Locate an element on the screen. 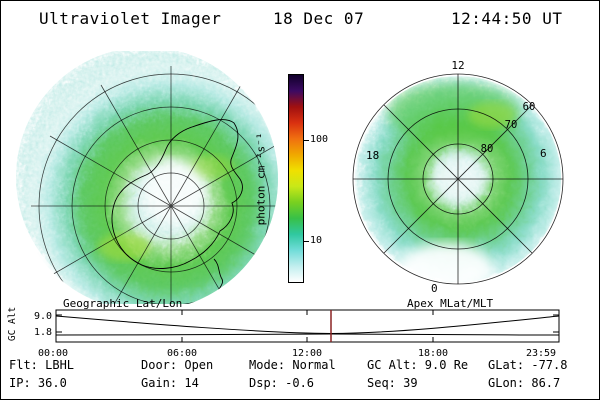  date-display: 18 Dec 07 is located at coordinates (319, 18).